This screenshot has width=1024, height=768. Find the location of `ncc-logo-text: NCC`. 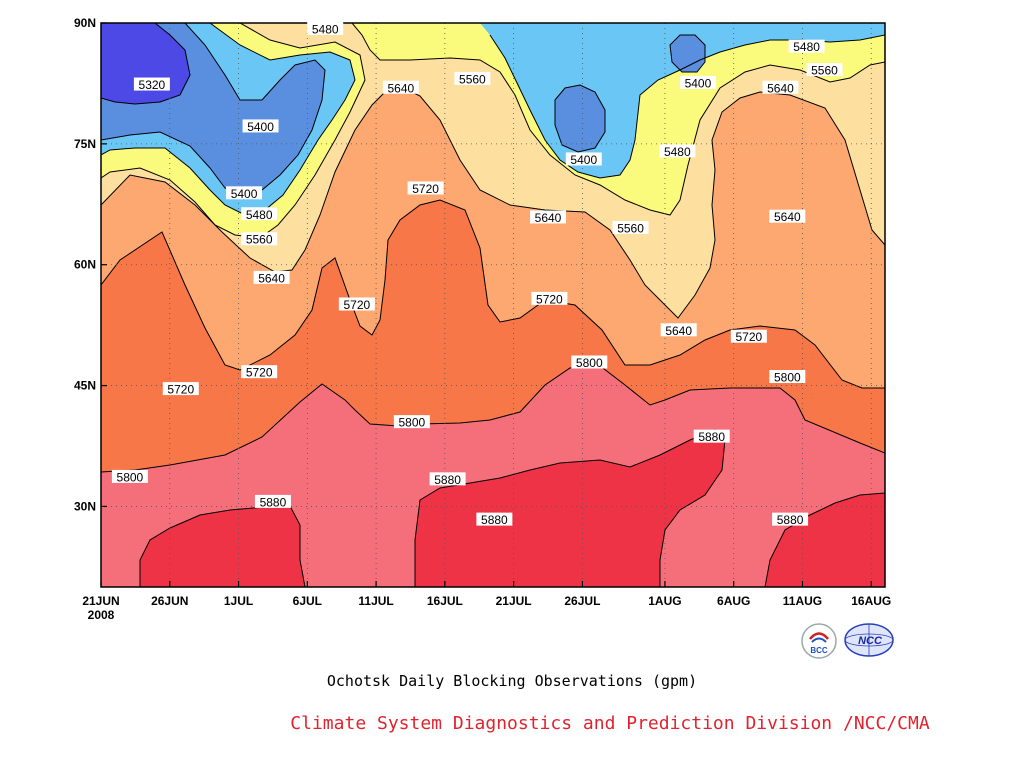

ncc-logo-text: NCC is located at coordinates (870, 641).